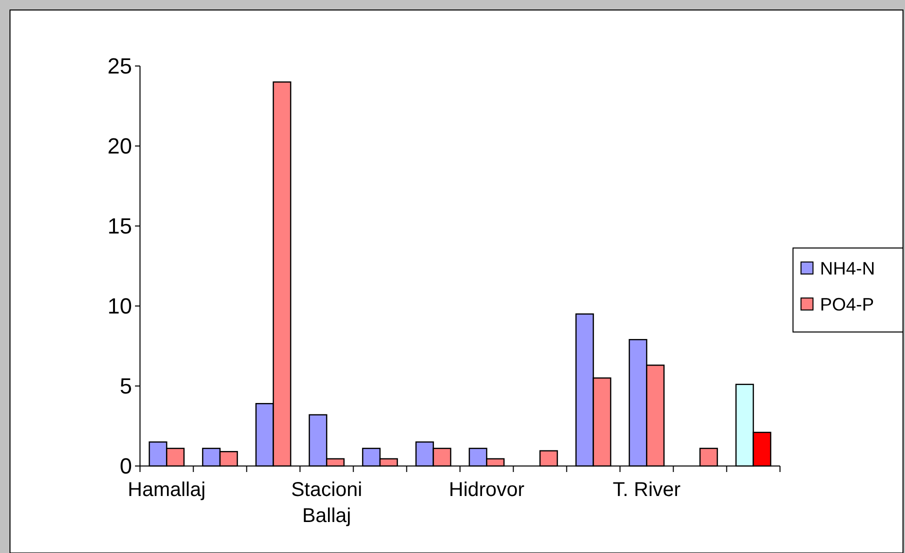 This screenshot has width=905, height=553. Describe the element at coordinates (120, 146) in the screenshot. I see `y-tick-label: 20` at that location.